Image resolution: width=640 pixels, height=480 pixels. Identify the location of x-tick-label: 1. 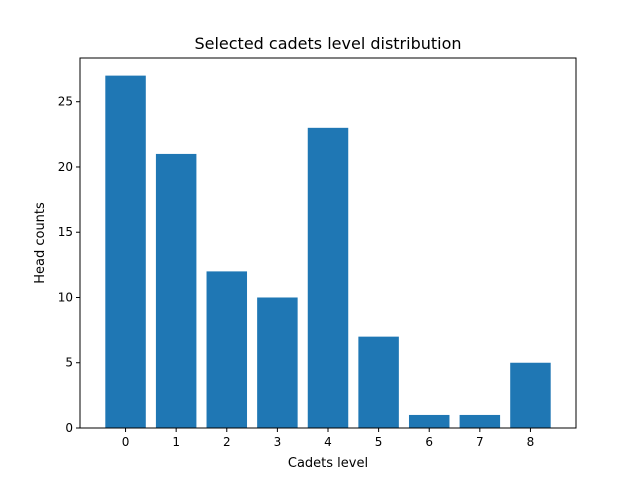
(176, 442).